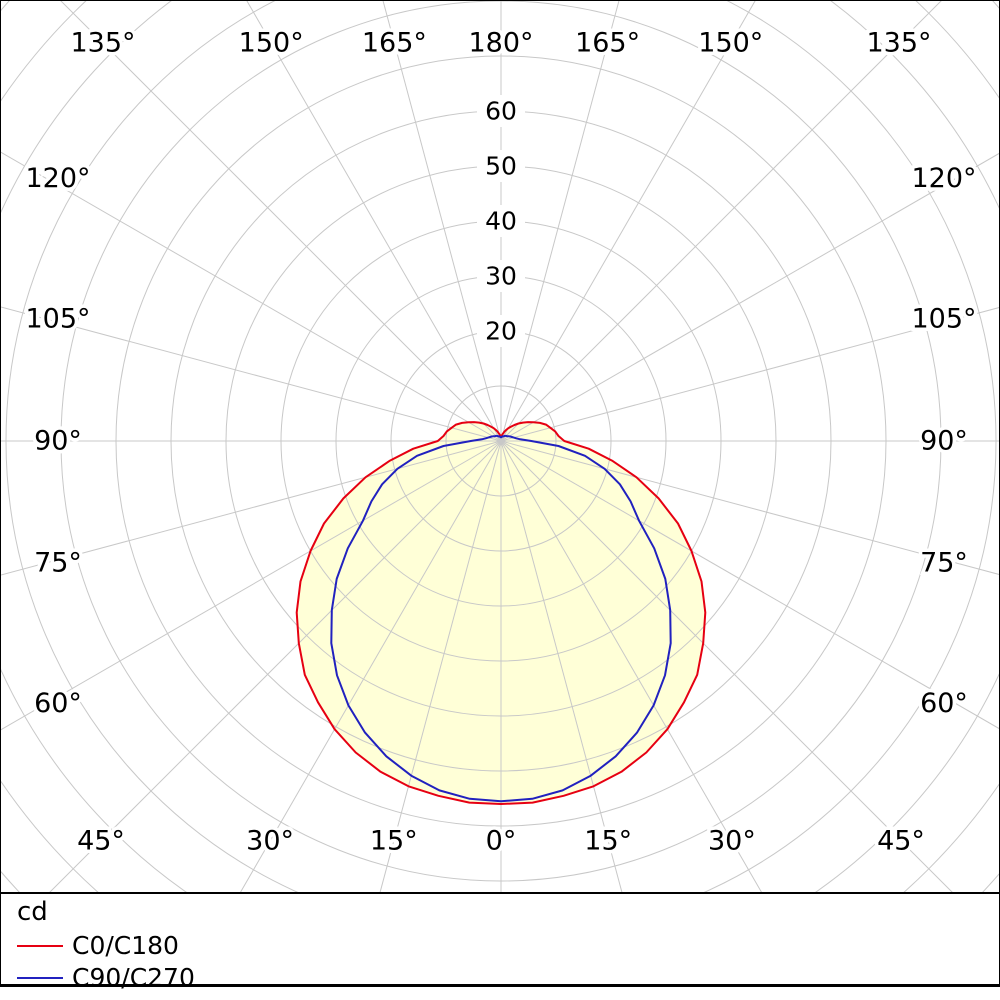  I want to click on radial-tick-label: 30, so click(501, 276).